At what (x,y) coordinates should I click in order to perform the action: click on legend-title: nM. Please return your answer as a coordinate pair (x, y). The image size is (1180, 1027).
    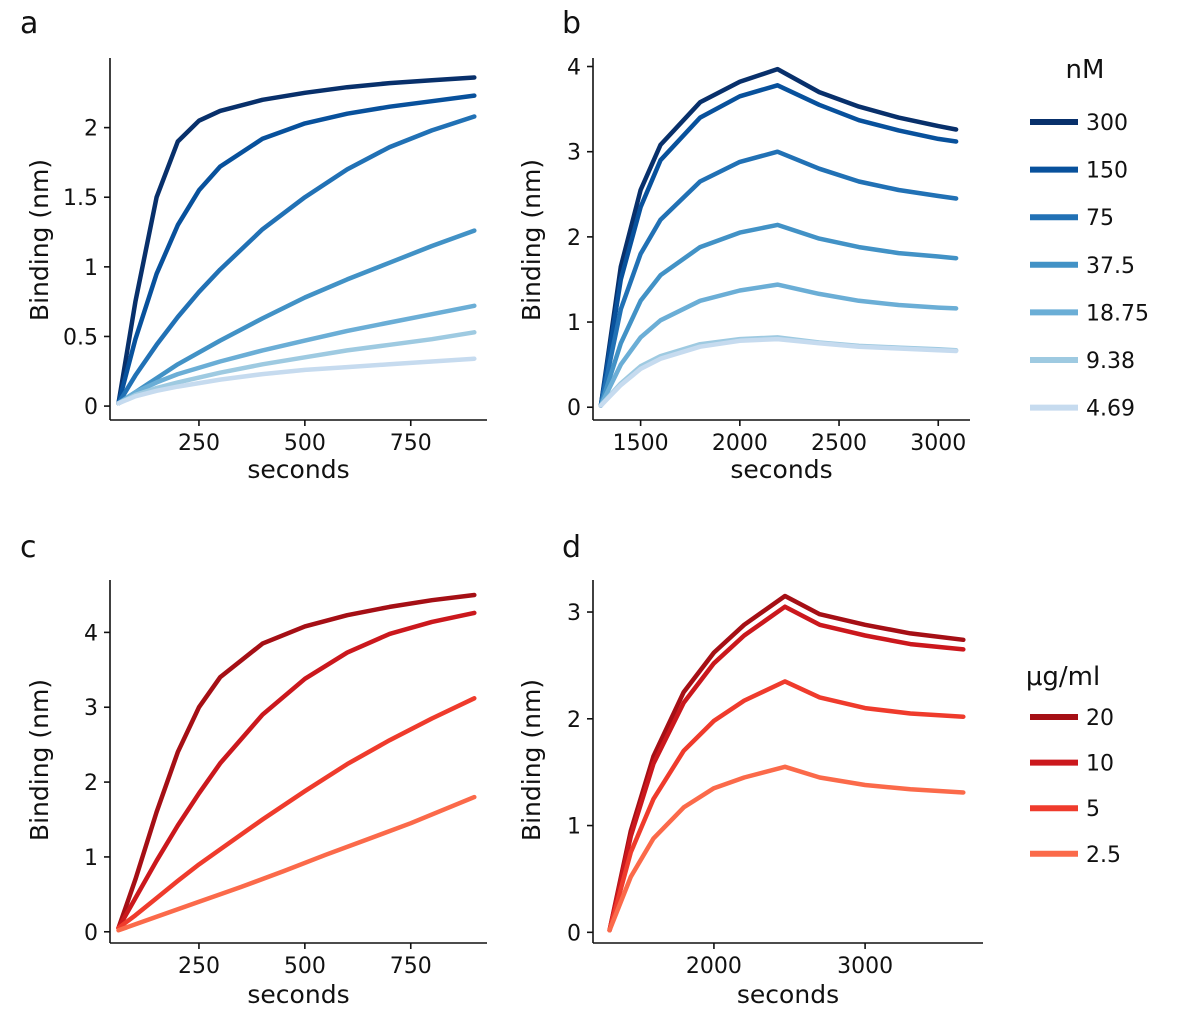
    Looking at the image, I should click on (1085, 70).